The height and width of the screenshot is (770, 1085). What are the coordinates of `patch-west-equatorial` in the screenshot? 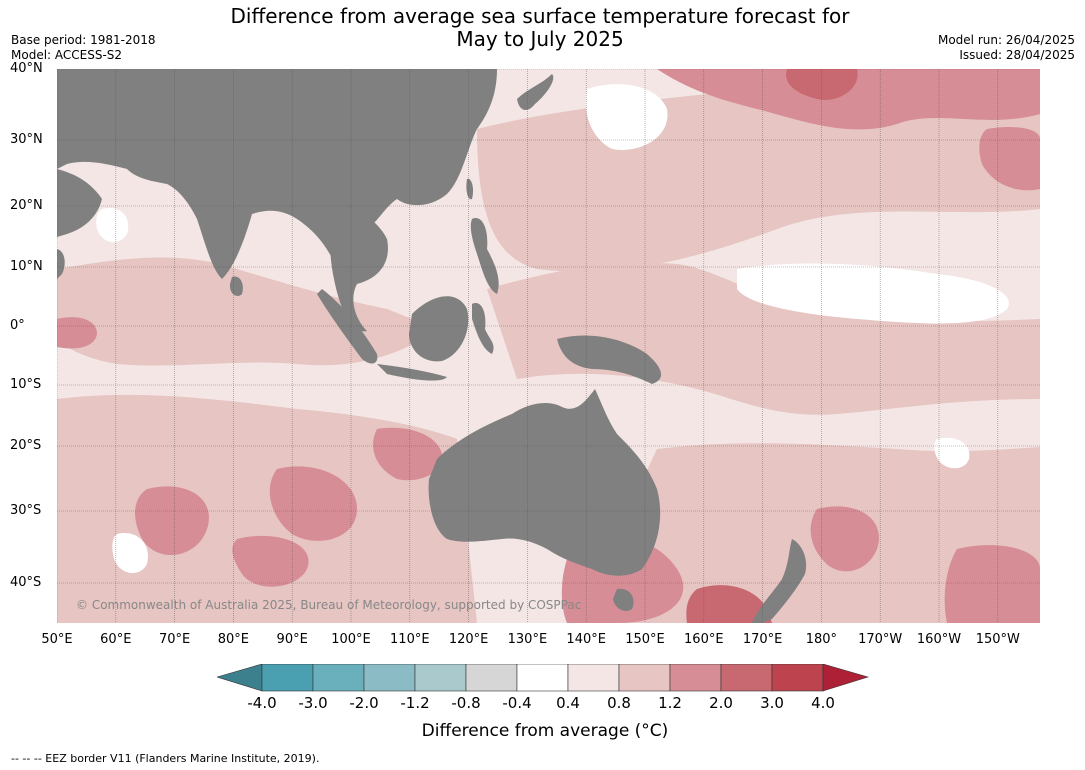 It's located at (77, 333).